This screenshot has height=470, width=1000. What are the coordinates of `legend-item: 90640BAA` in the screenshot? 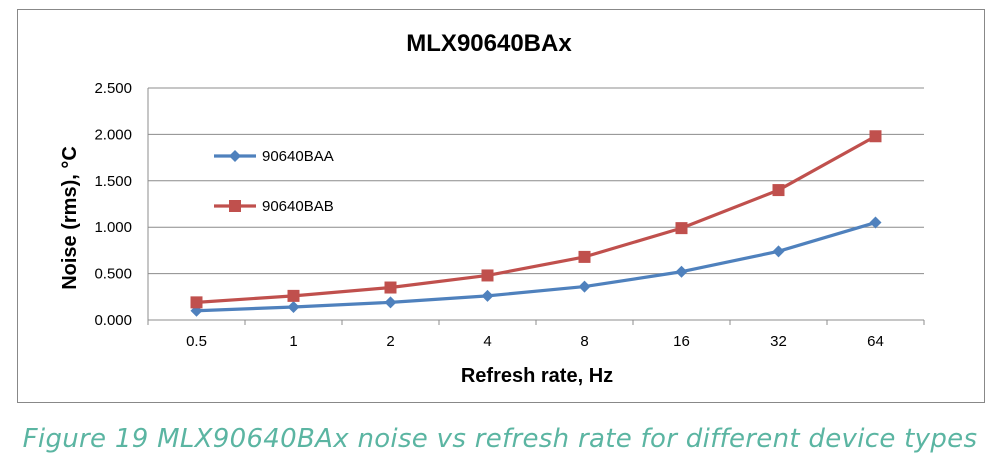 It's located at (274, 156).